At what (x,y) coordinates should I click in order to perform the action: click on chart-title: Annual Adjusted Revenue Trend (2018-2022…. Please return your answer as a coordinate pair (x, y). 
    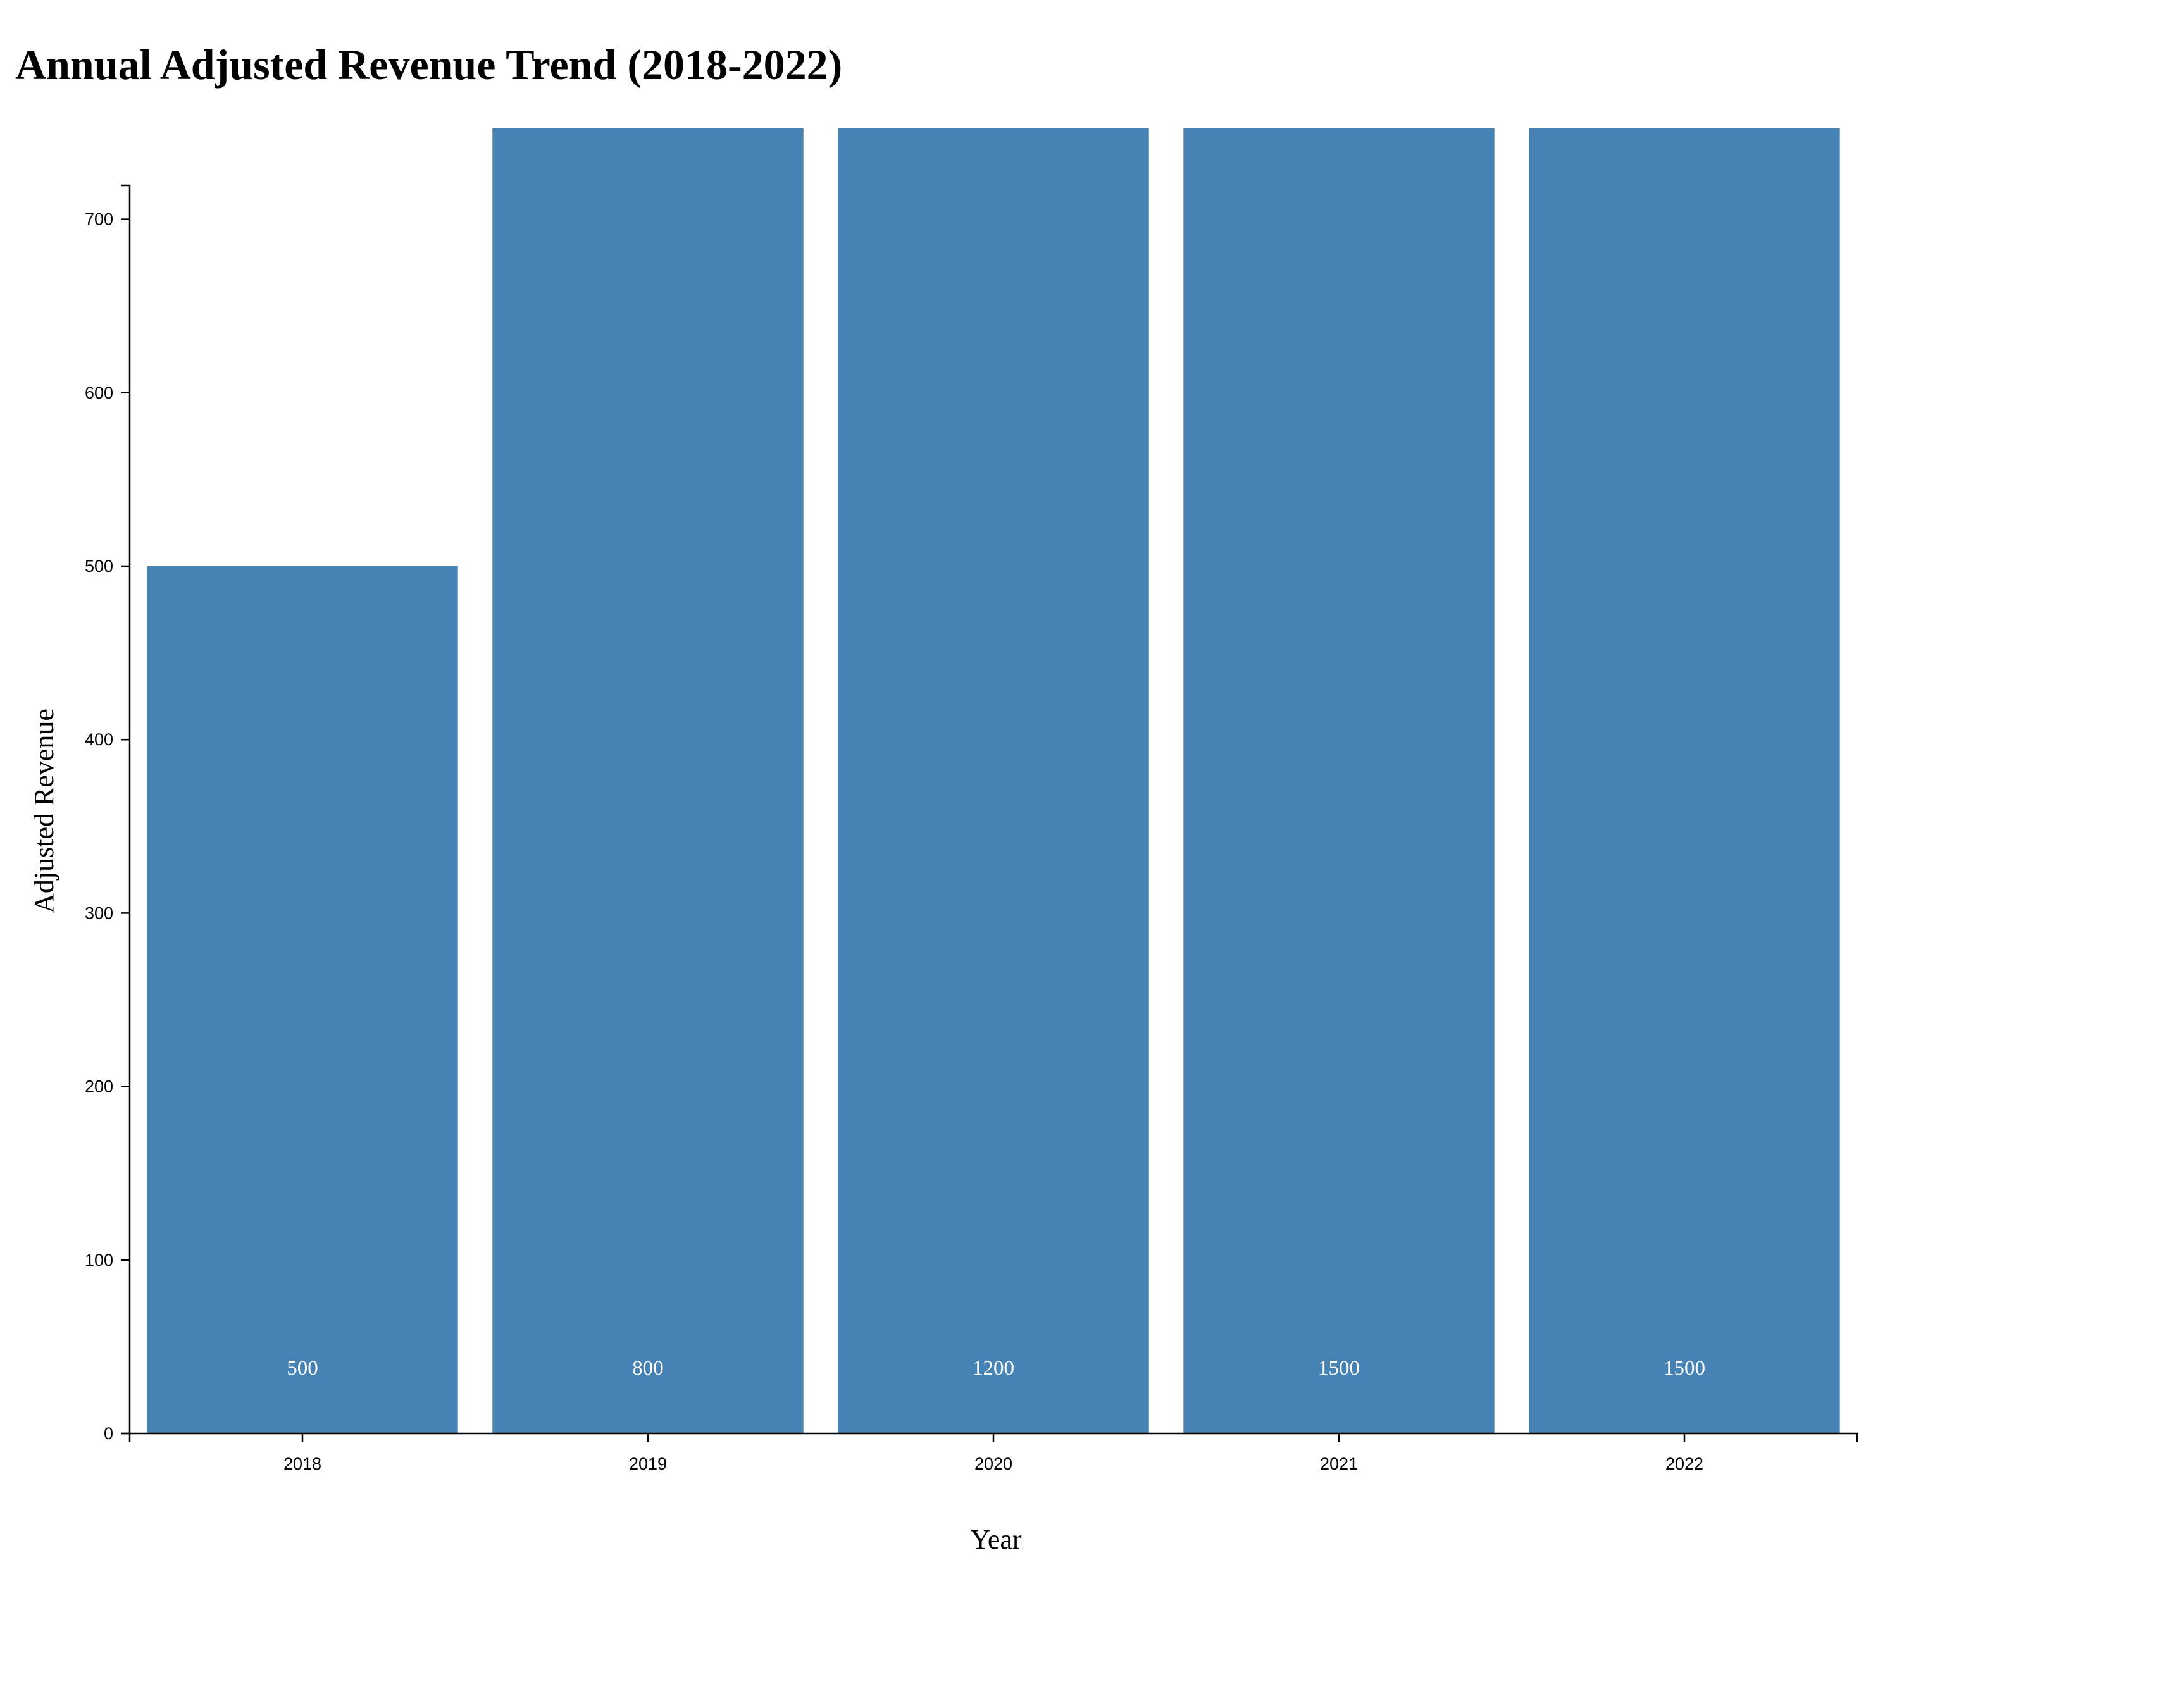
    Looking at the image, I should click on (429, 64).